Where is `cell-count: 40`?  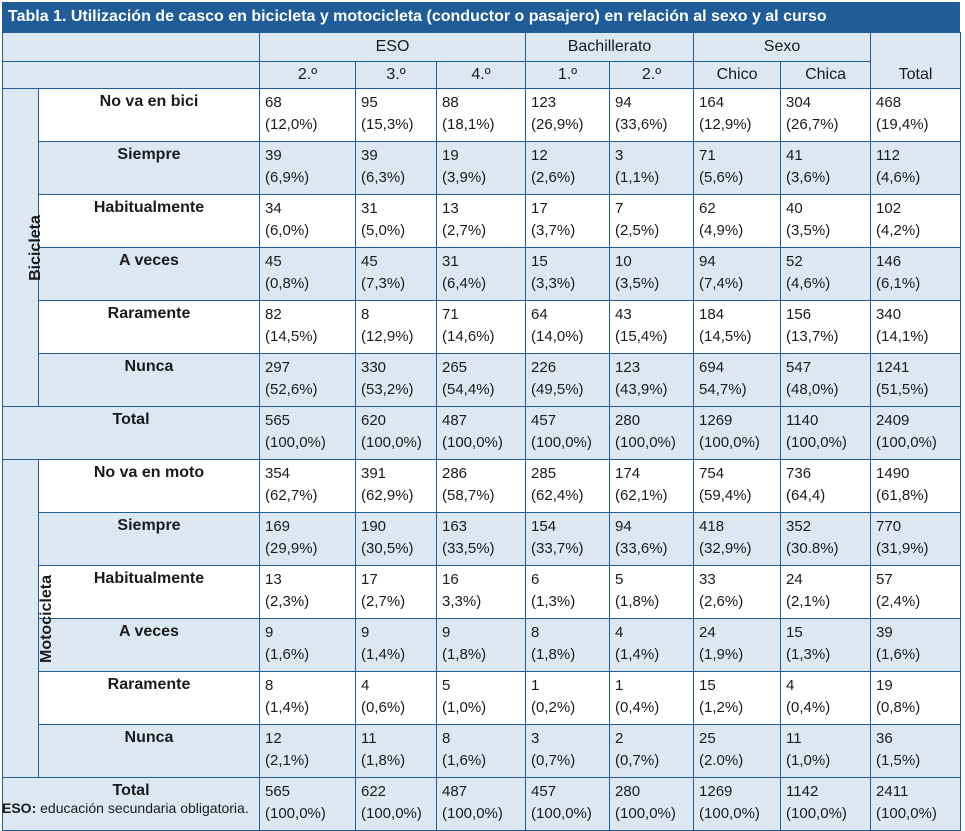 cell-count: 40 is located at coordinates (794, 208).